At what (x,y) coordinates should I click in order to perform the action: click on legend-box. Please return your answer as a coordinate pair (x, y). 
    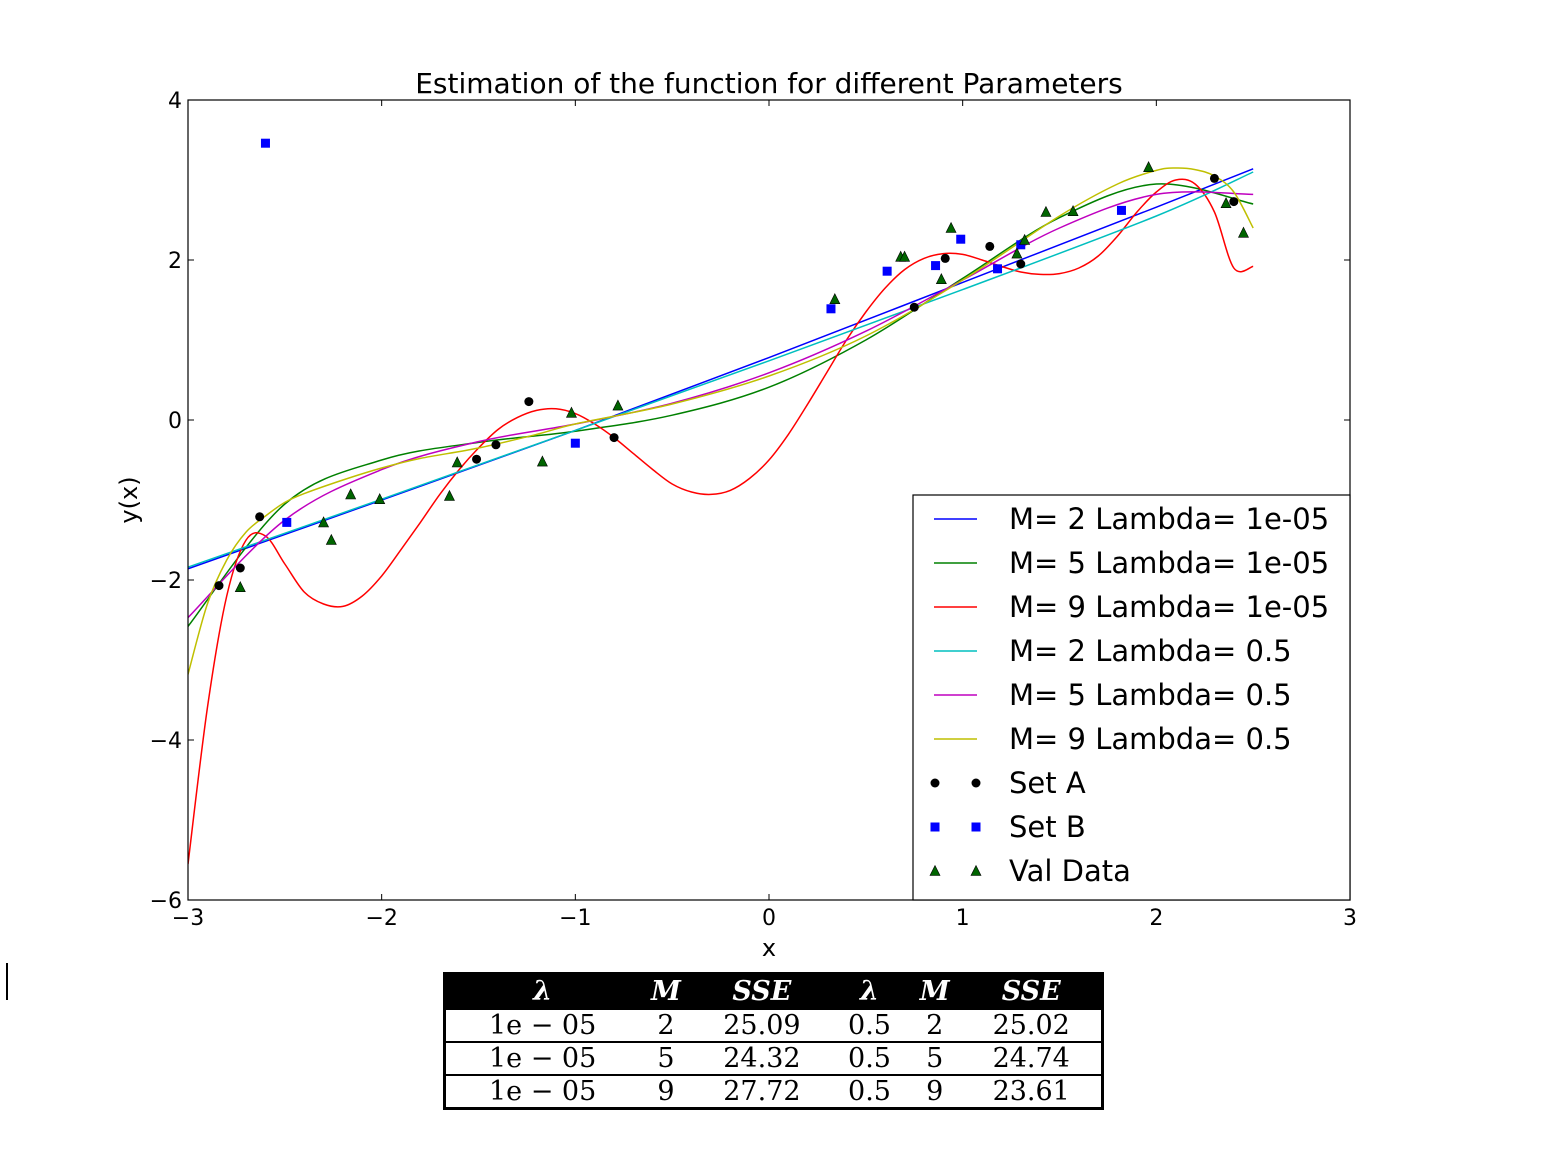
    Looking at the image, I should click on (1131, 697).